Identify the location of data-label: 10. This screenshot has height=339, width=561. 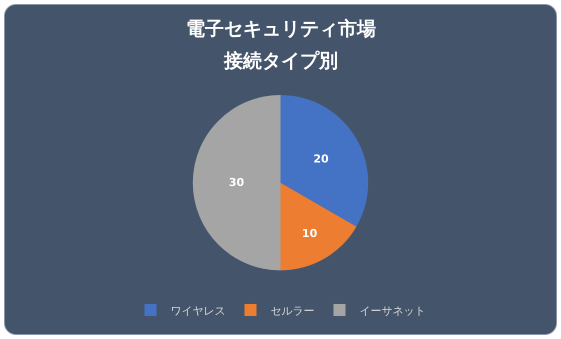
(310, 233).